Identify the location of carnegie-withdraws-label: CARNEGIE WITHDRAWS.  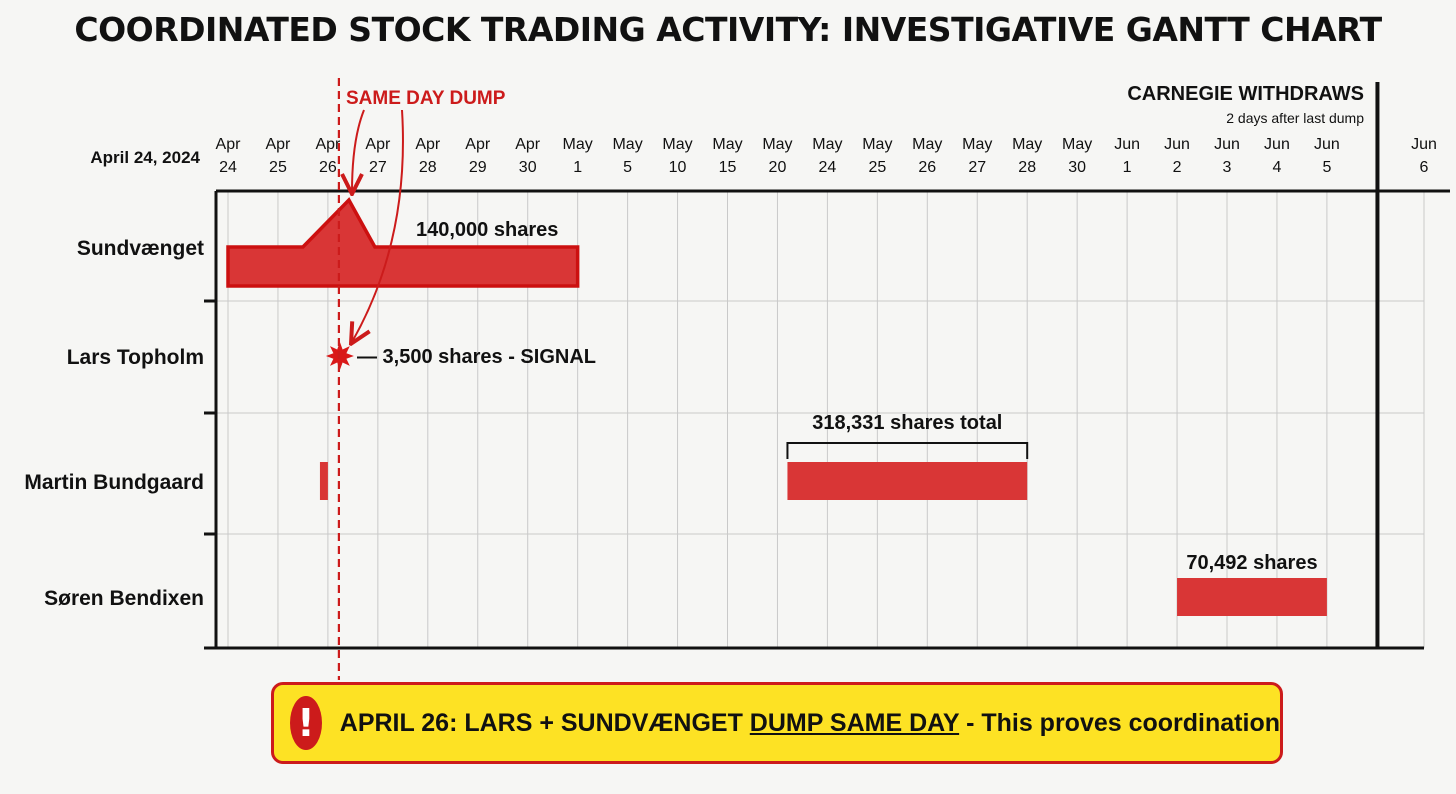
(1245, 94).